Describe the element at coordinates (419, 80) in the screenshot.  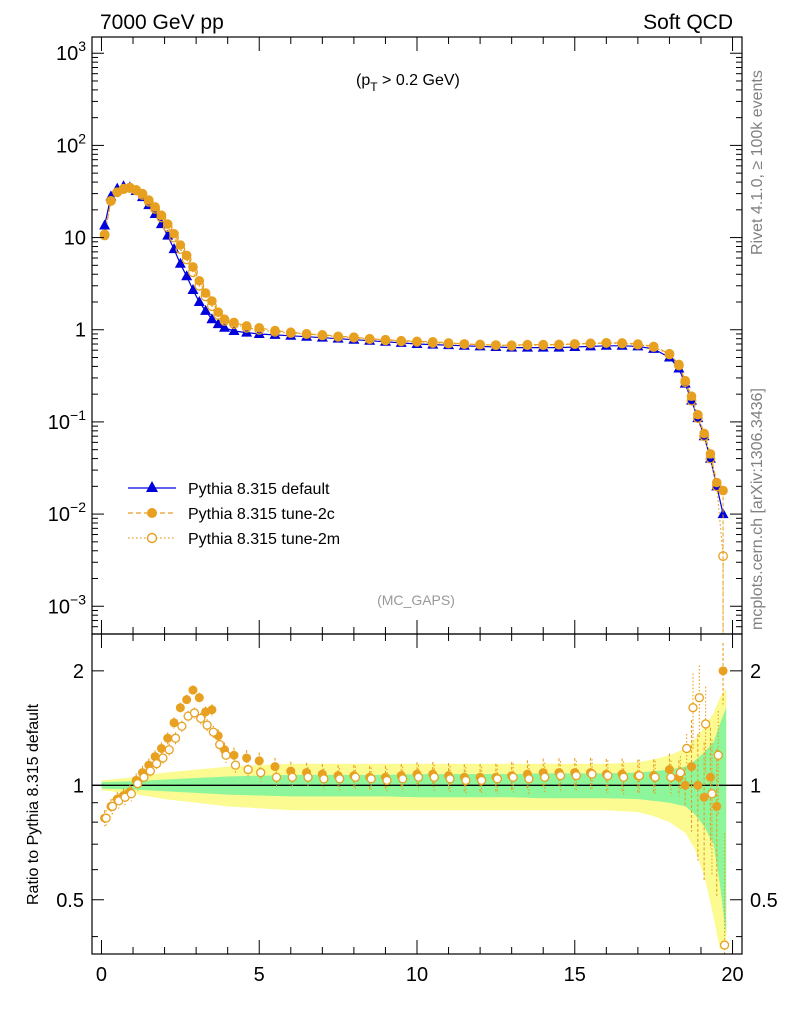
I see `pt-cut-rest: > 0.2 GeV)` at that location.